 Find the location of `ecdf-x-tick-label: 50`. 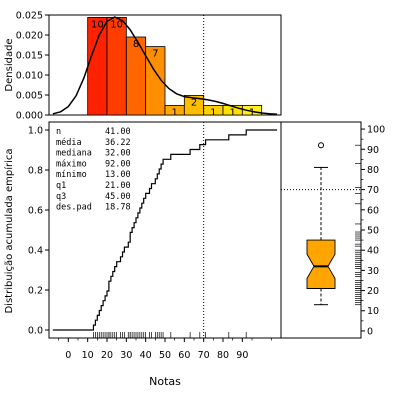

ecdf-x-tick-label: 50 is located at coordinates (165, 355).